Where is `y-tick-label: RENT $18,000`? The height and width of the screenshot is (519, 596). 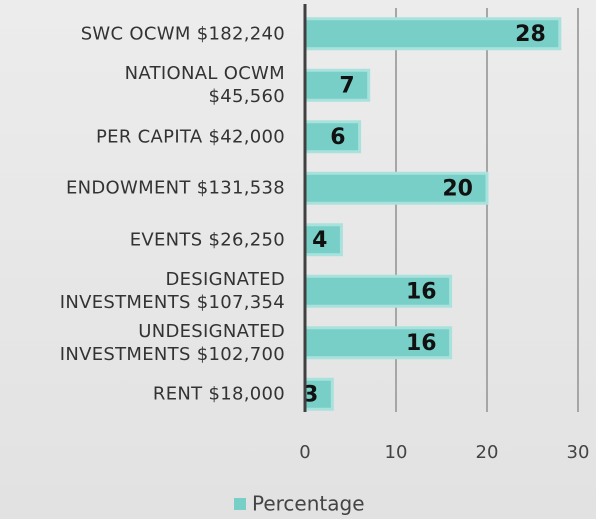
y-tick-label: RENT $18,000 is located at coordinates (218, 394).